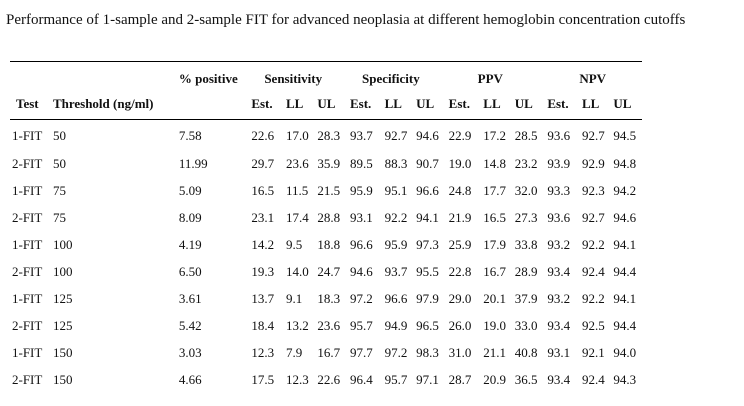 Image resolution: width=744 pixels, height=406 pixels. Describe the element at coordinates (190, 298) in the screenshot. I see `table-cell: 3.61` at that location.